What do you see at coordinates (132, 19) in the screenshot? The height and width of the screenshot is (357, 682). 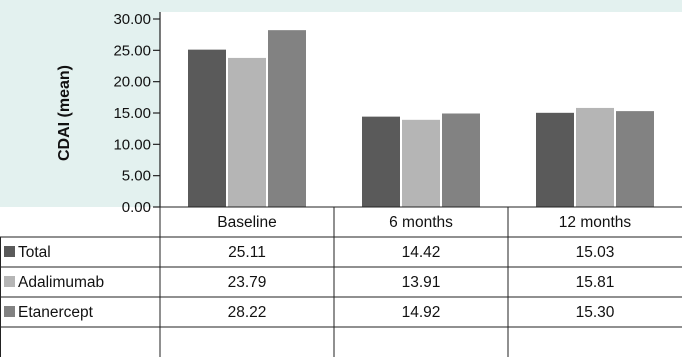 I see `y-tick-label: 30.00` at bounding box center [132, 19].